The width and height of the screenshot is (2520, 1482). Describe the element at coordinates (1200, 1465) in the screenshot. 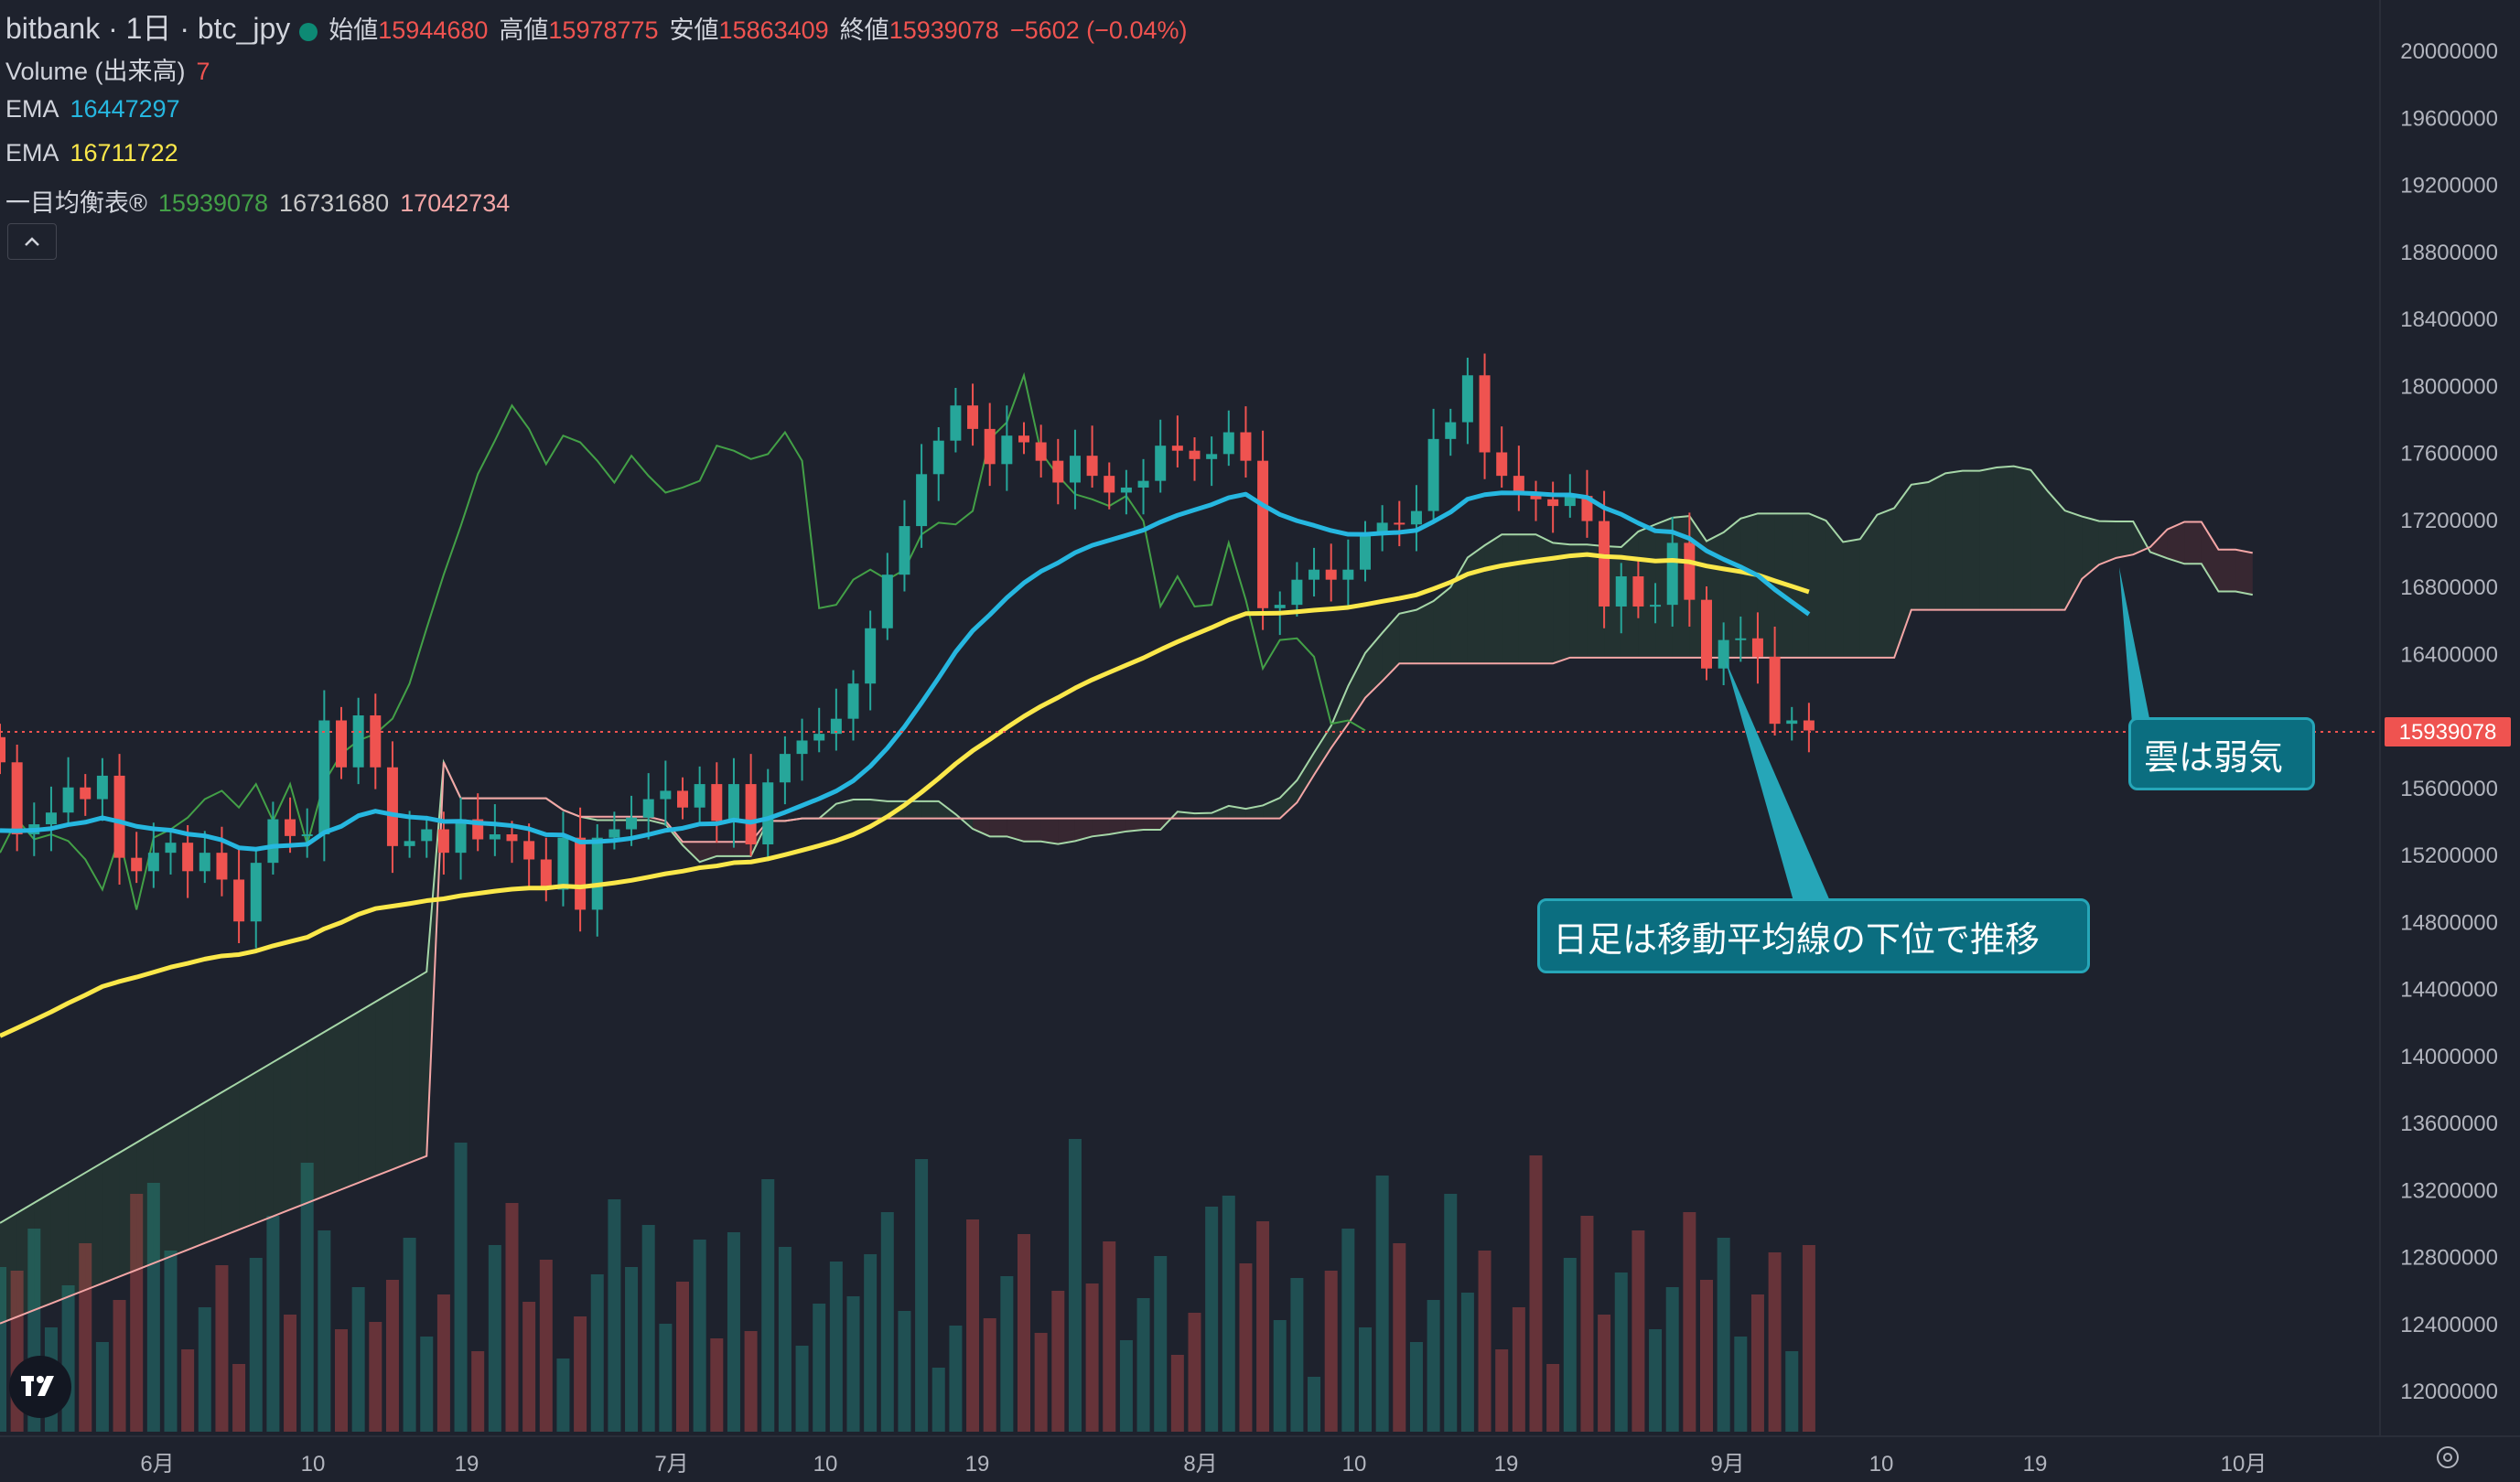

I see `time-axis-label: 8月` at that location.